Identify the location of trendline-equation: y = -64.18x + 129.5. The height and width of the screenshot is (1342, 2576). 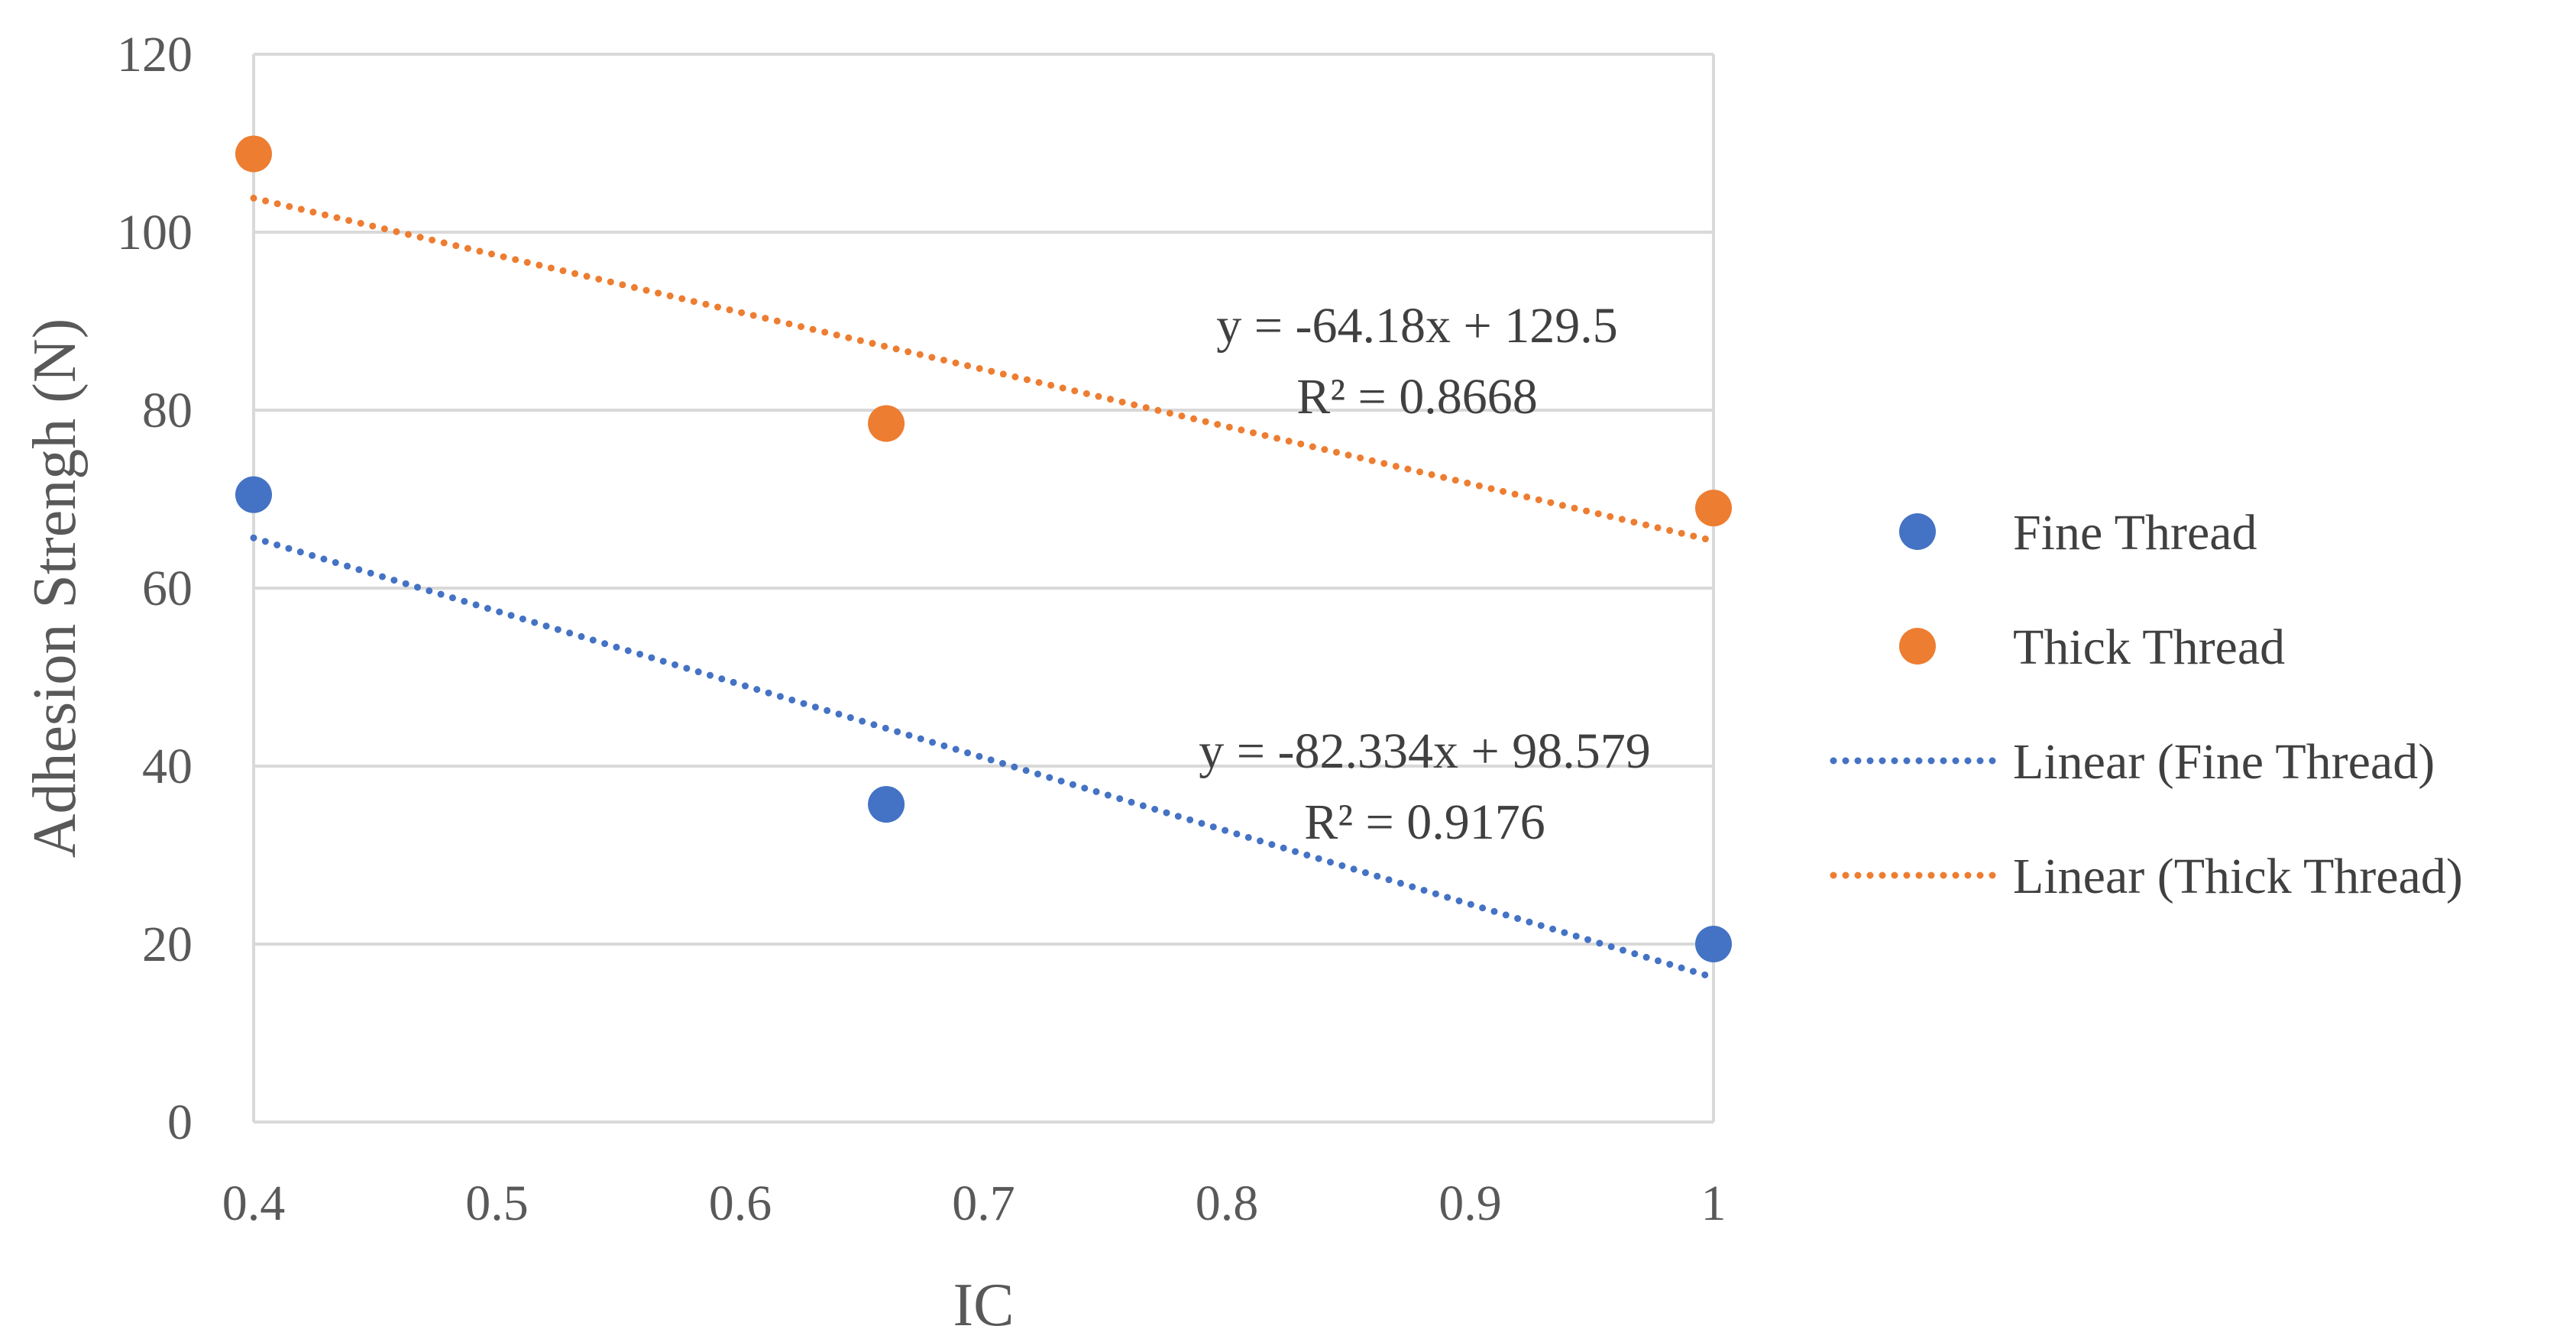
(1416, 326).